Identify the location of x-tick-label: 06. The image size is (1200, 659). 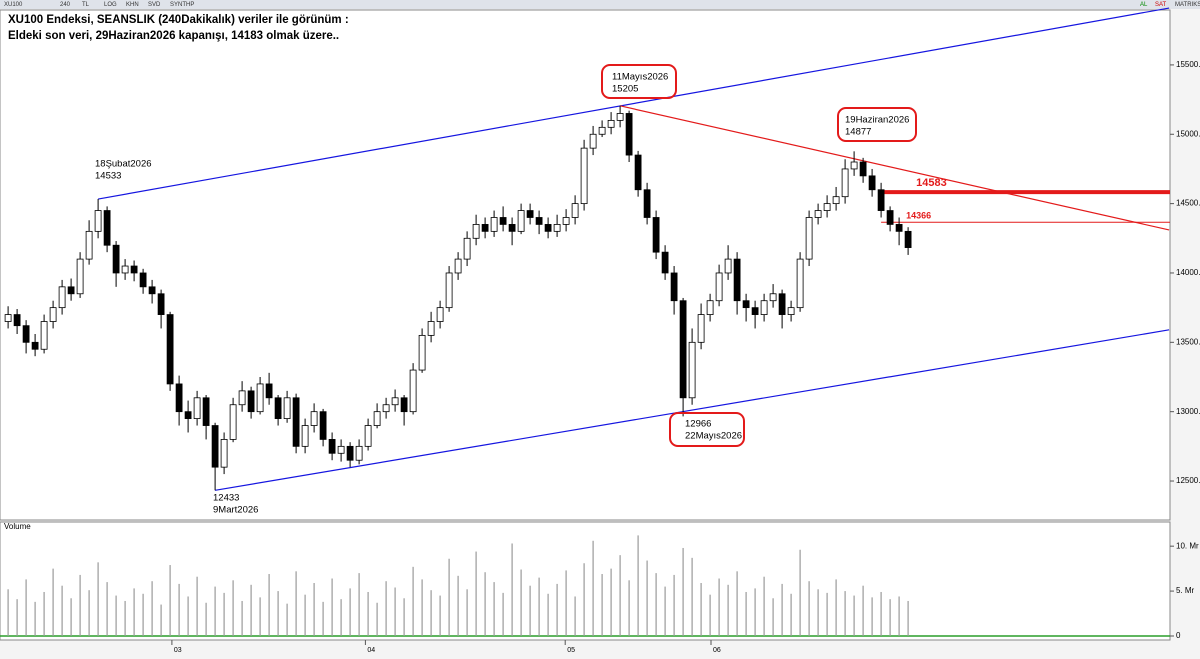
(717, 650).